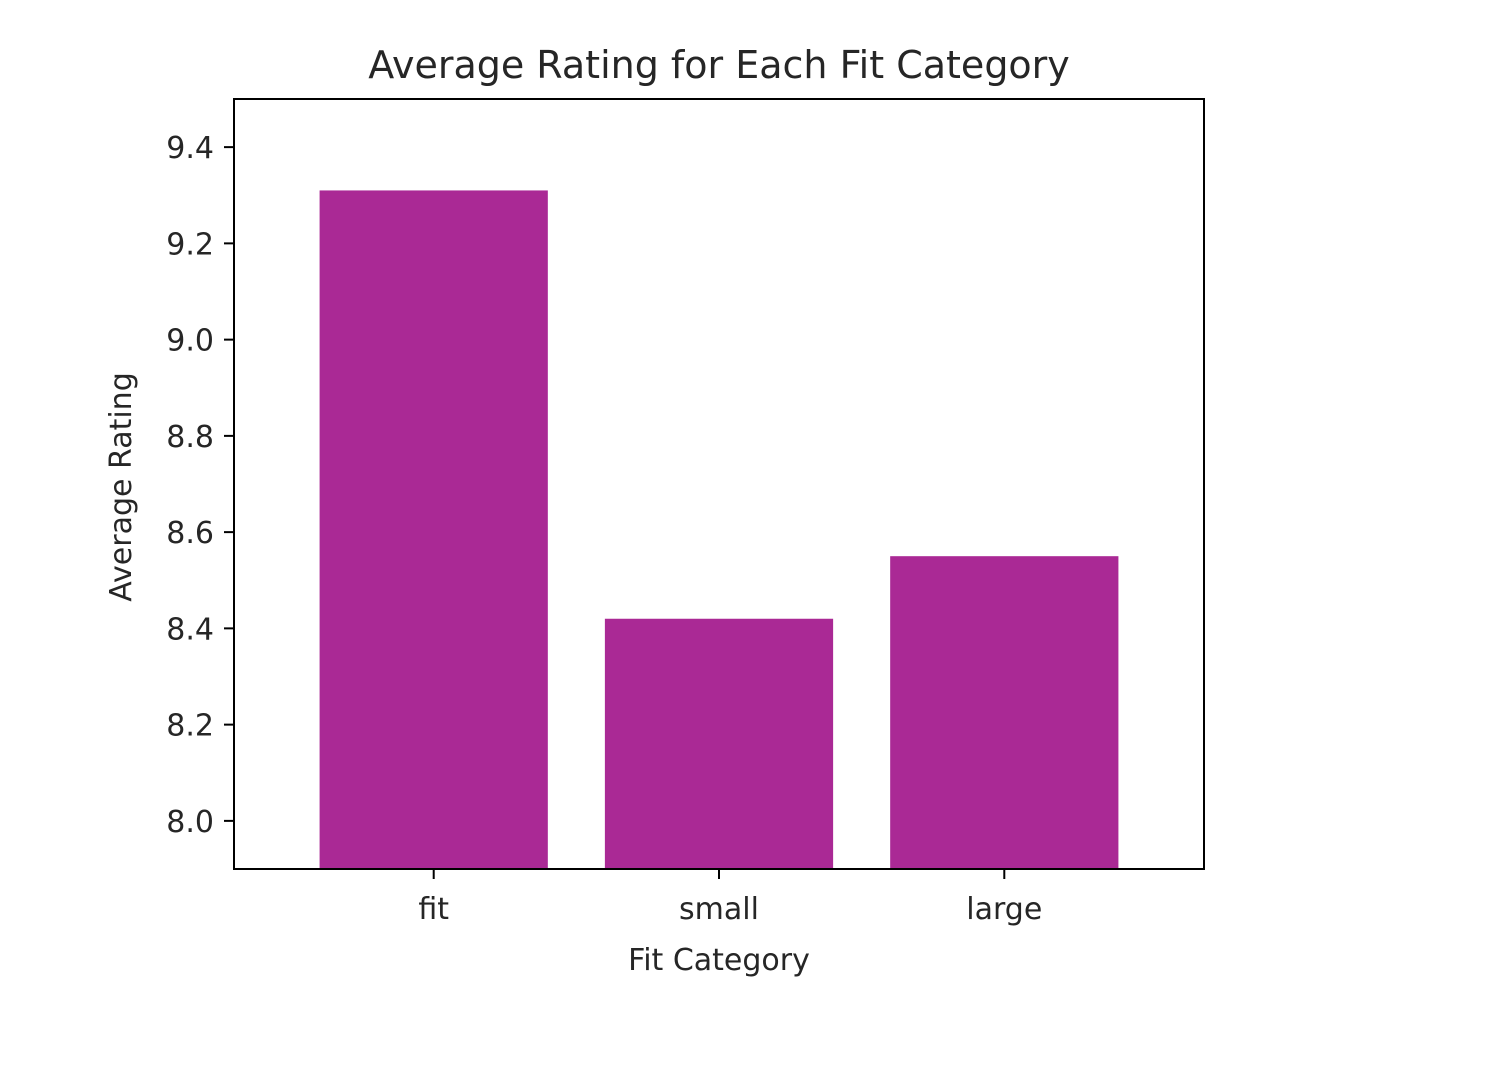 Image resolution: width=1512 pixels, height=1072 pixels. What do you see at coordinates (1004, 712) in the screenshot?
I see `bar-large` at bounding box center [1004, 712].